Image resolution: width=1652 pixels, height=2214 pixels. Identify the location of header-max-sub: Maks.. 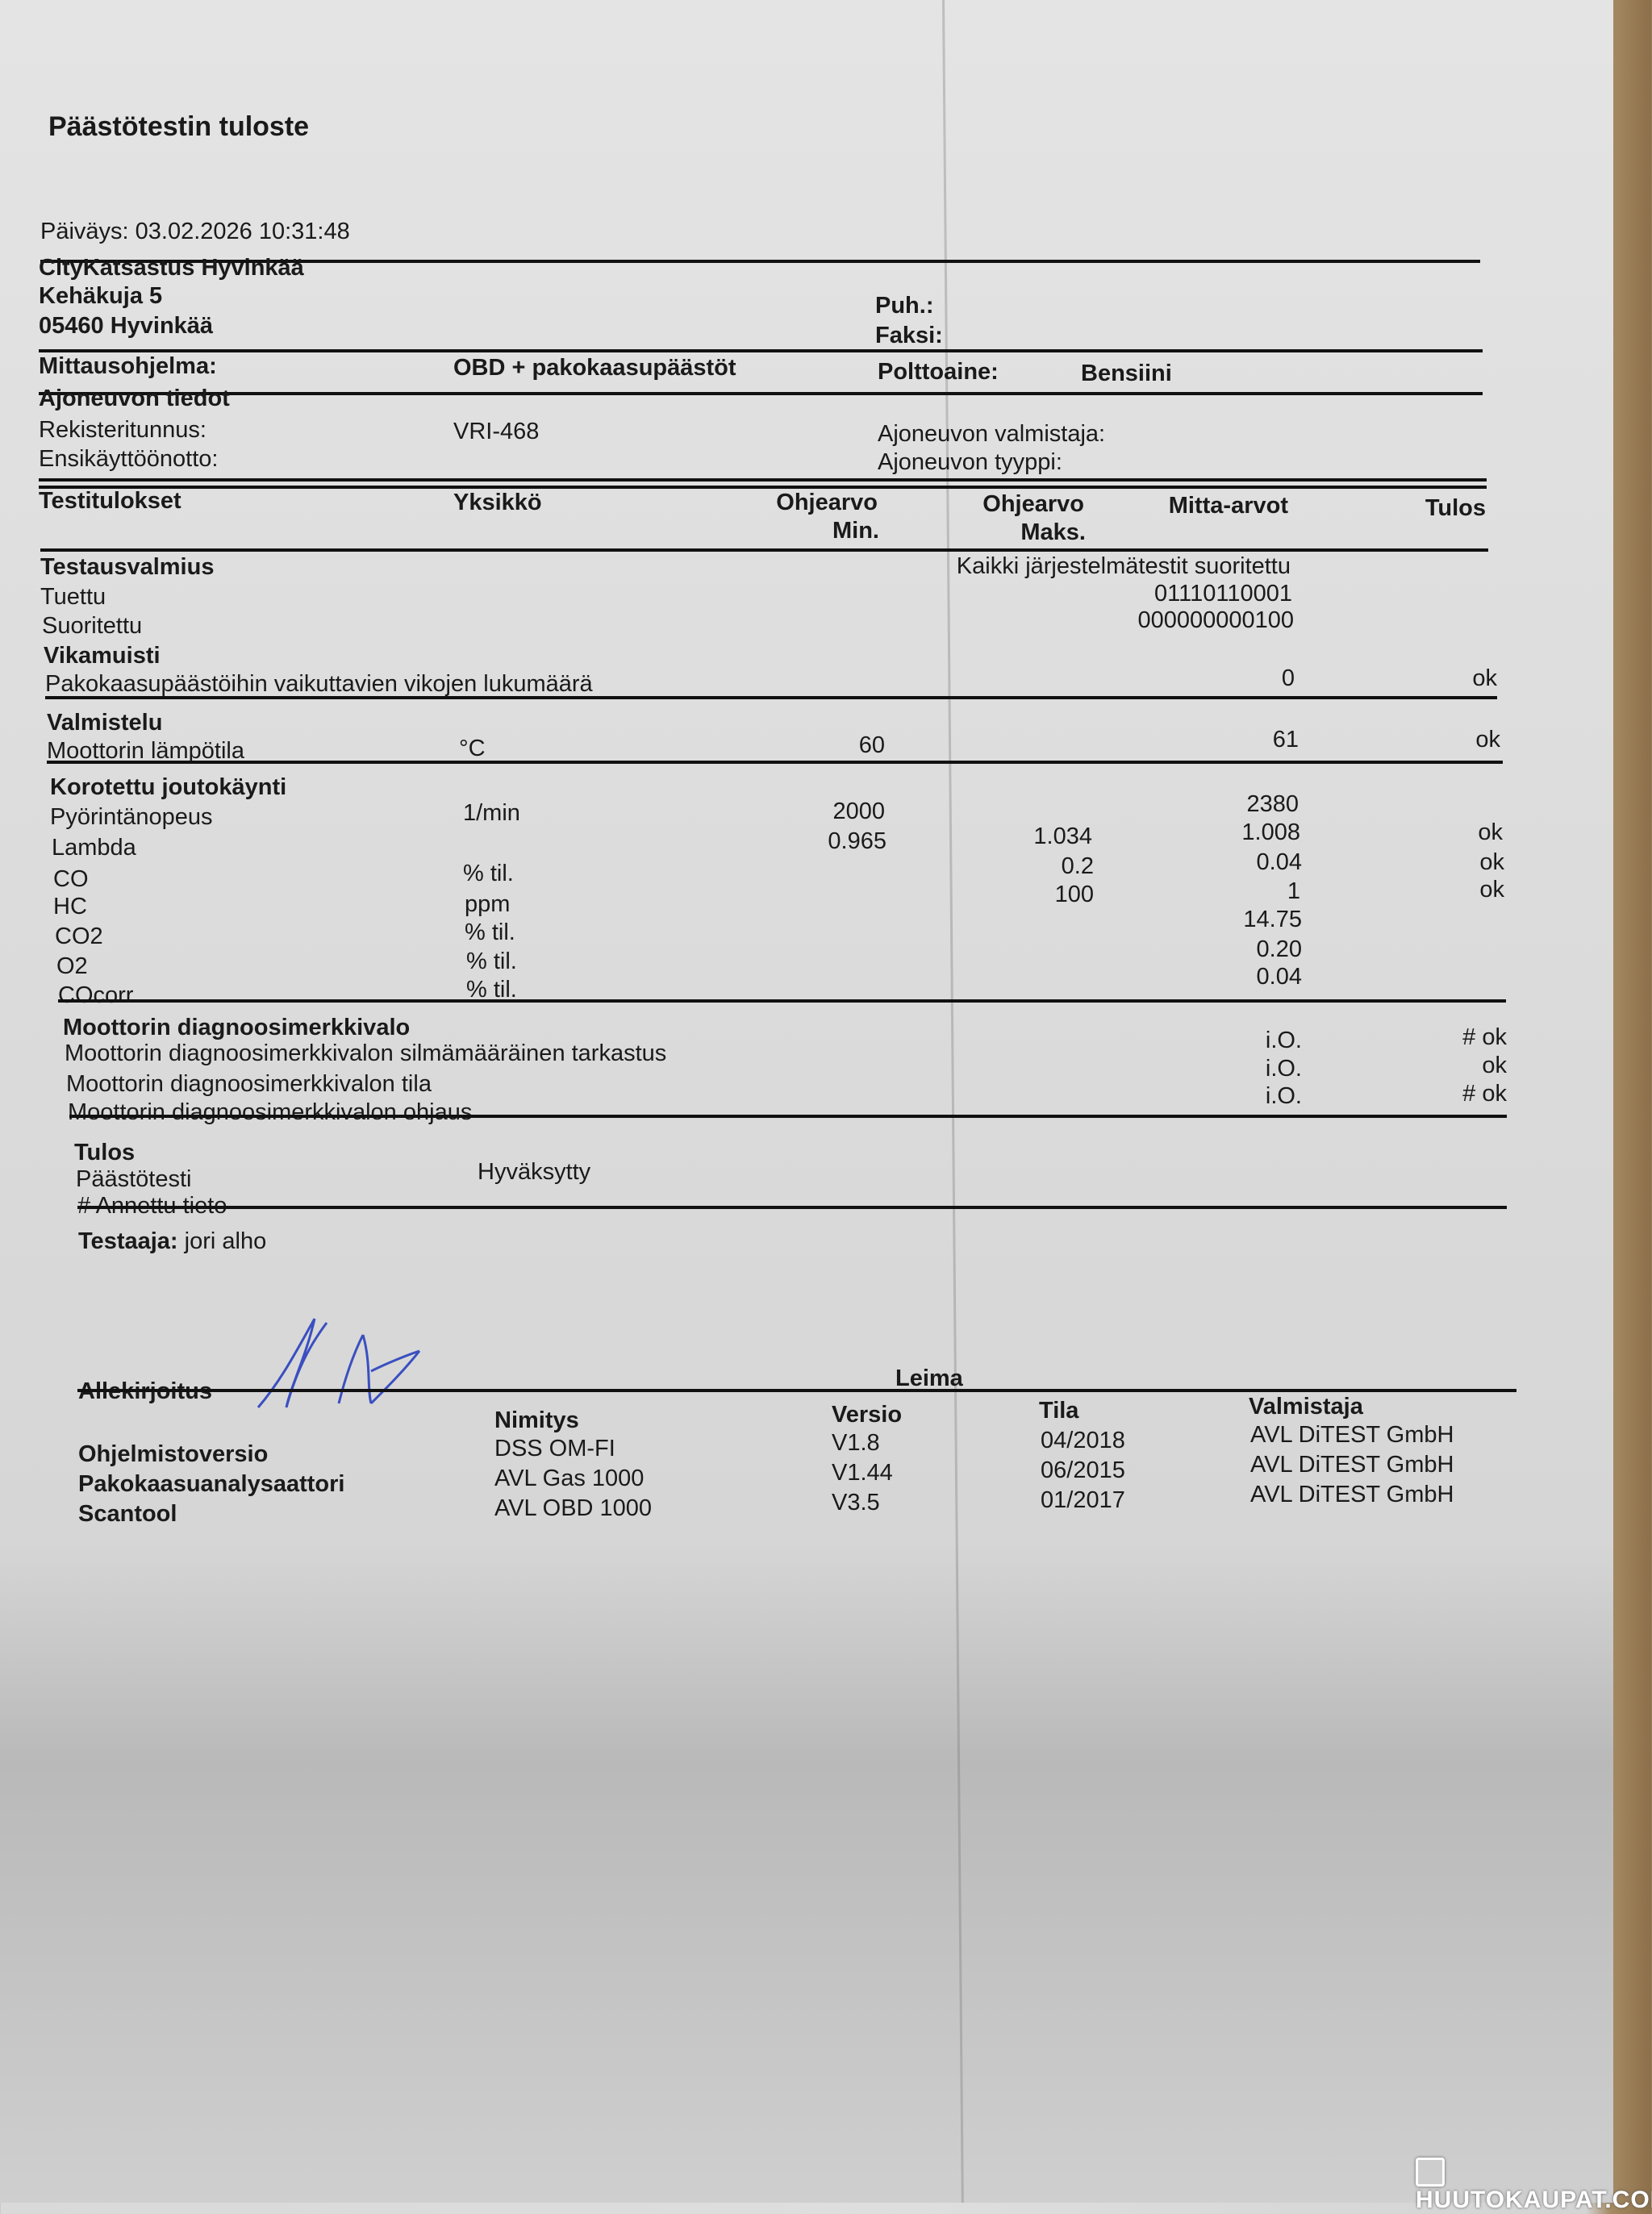
(1053, 532).